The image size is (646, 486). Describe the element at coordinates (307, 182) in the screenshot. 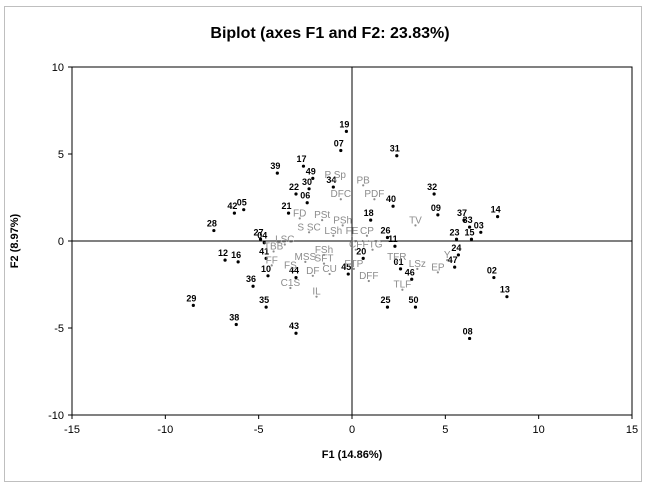

I see `observation-label: 30` at that location.